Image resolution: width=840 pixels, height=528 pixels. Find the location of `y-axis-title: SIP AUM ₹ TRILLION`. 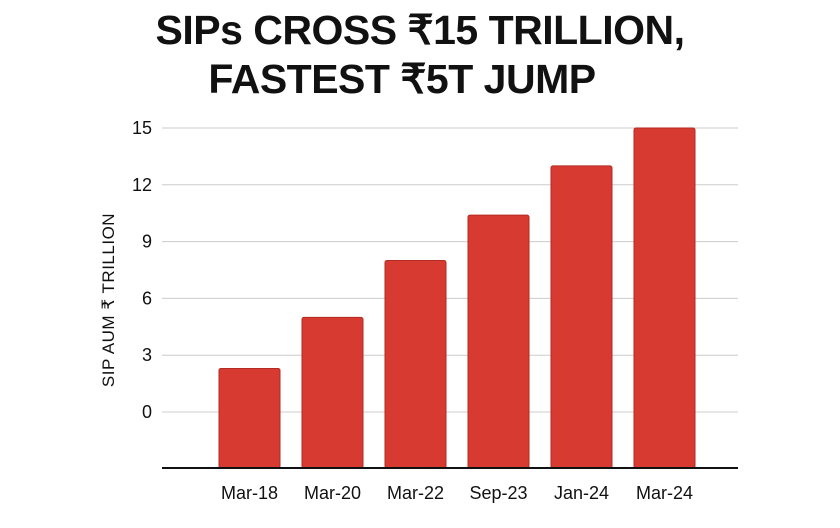

y-axis-title: SIP AUM ₹ TRILLION is located at coordinates (108, 300).